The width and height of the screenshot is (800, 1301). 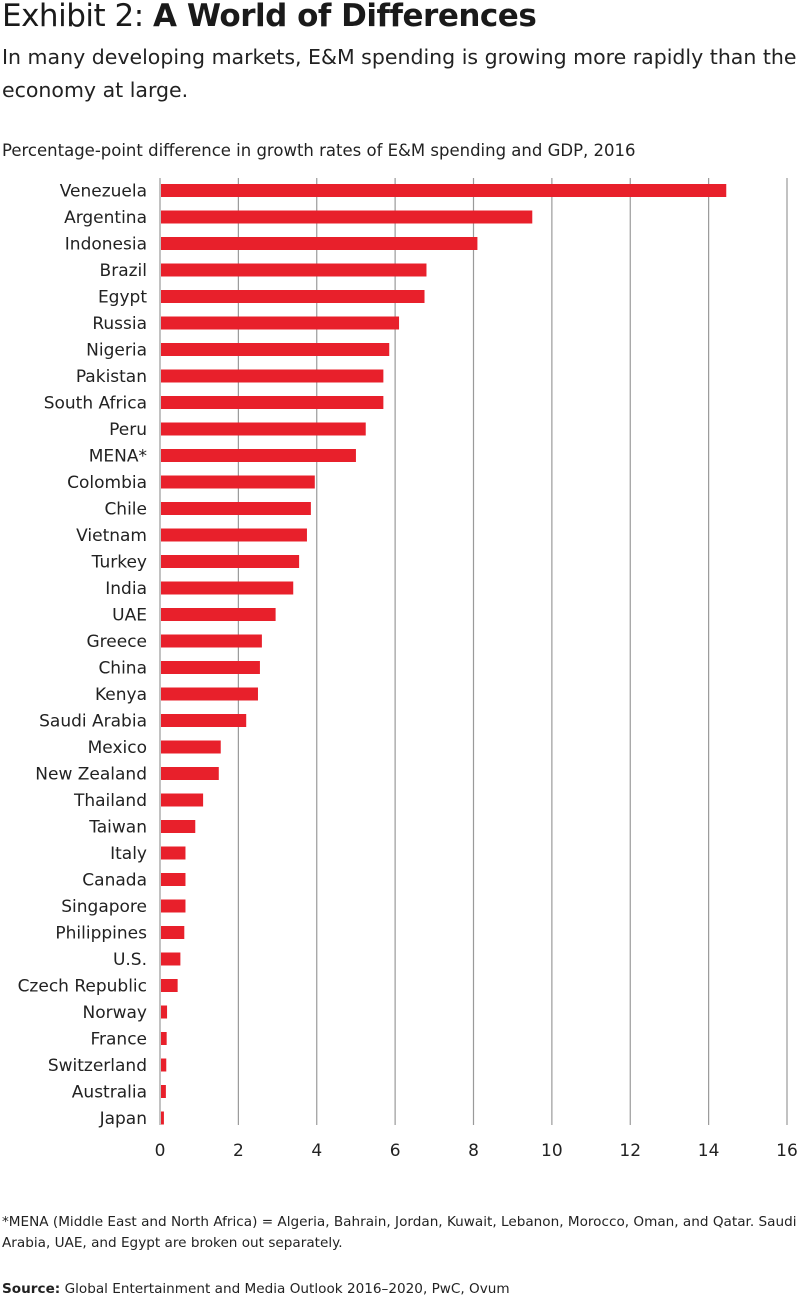 I want to click on category-label: Venezuela, so click(x=103, y=192).